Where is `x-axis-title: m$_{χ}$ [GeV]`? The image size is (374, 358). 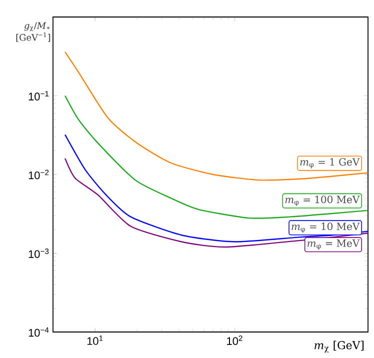
x-axis-title: m$_{χ}$ [GeV] is located at coordinates (339, 346).